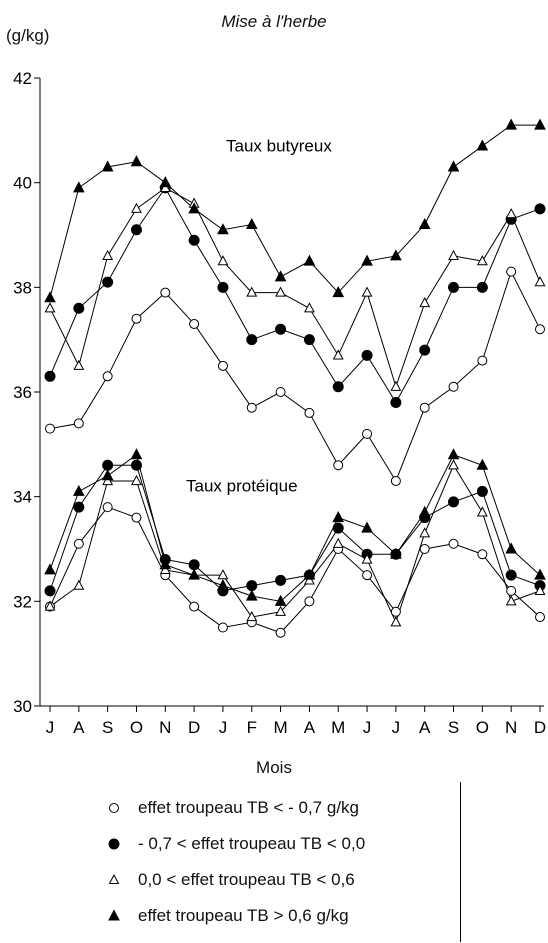  Describe the element at coordinates (243, 915) in the screenshot. I see `legend-label: effet troupeau TB > 0,6 g/kg` at that location.